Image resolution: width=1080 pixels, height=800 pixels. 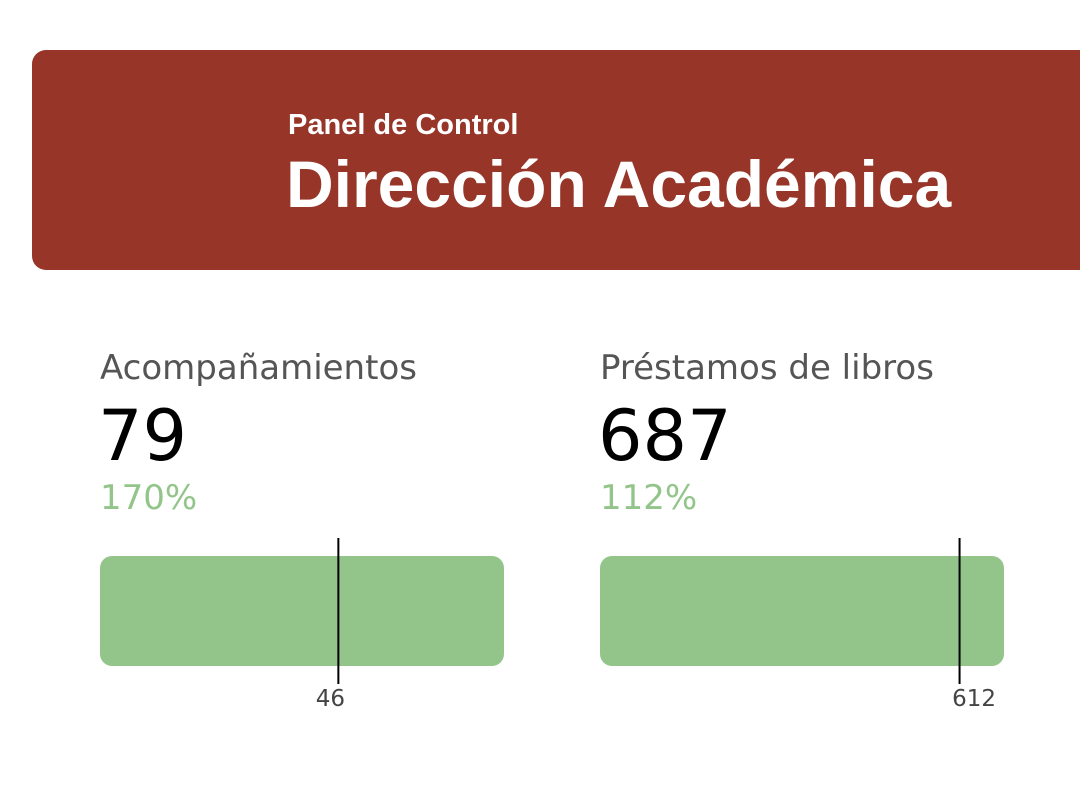 I want to click on kpi-bar-chart: 612, so click(x=802, y=625).